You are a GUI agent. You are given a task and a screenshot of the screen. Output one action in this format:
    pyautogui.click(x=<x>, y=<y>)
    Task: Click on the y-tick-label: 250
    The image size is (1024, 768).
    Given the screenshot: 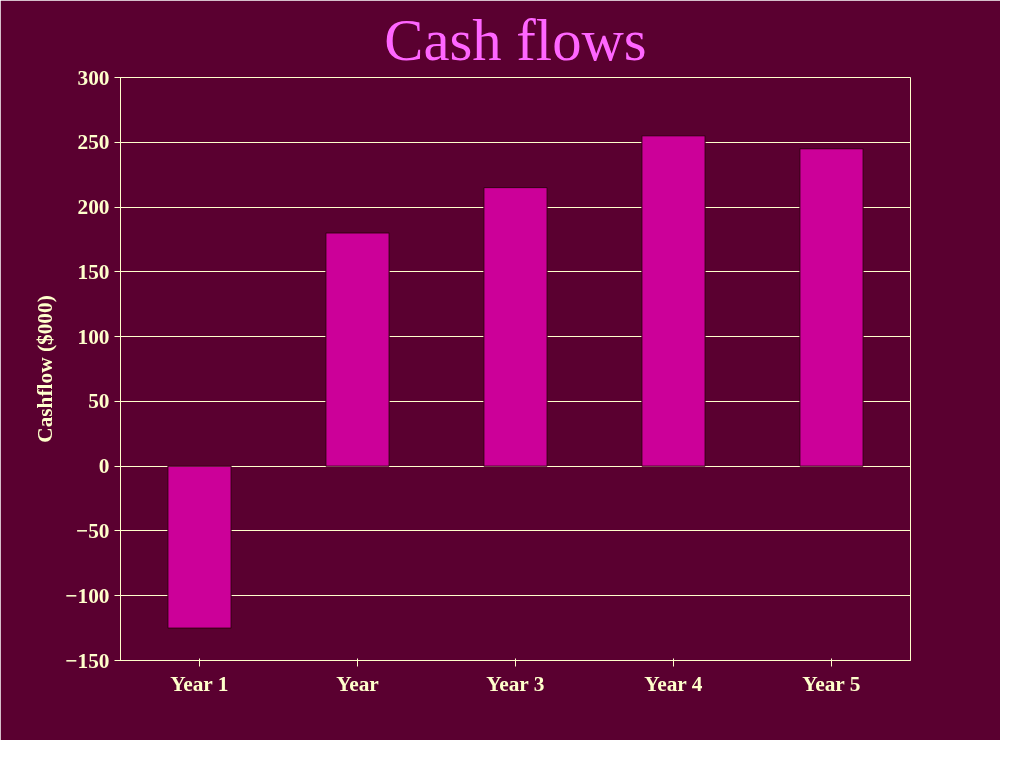 What is the action you would take?
    pyautogui.click(x=93, y=142)
    